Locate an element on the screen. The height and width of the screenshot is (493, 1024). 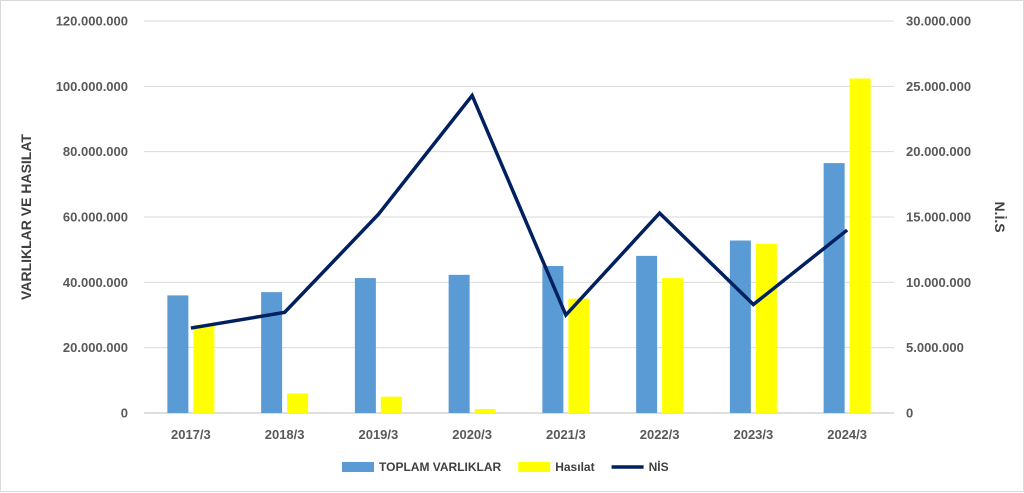
right-tick-label: 25.000.000 is located at coordinates (938, 86).